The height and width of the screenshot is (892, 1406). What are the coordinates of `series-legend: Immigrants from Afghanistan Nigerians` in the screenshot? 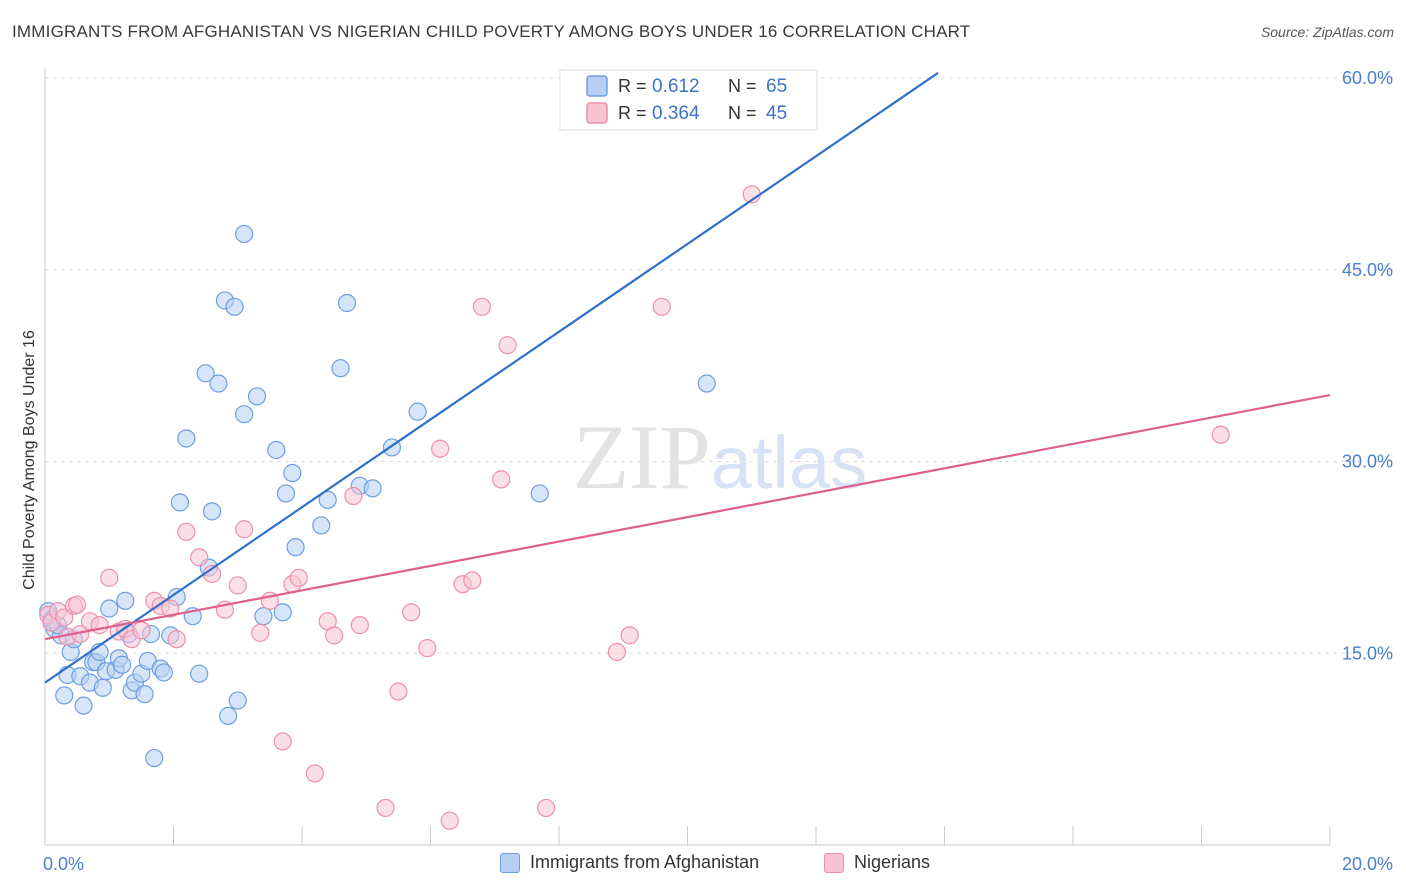 It's located at (703, 865).